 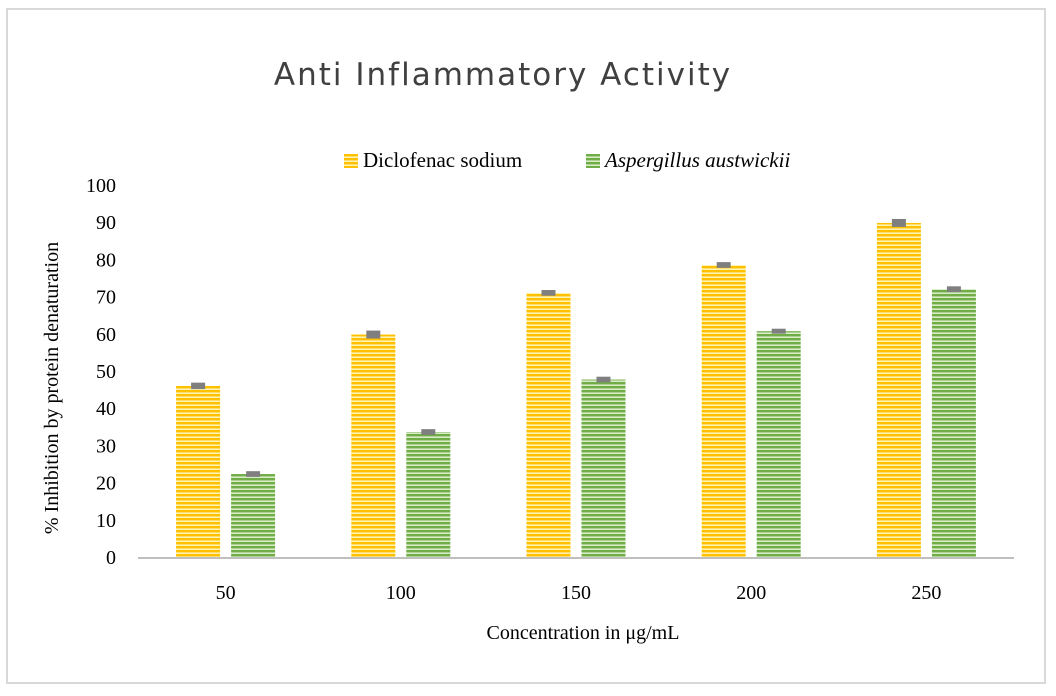 I want to click on y-tick-label: 50, so click(x=106, y=372).